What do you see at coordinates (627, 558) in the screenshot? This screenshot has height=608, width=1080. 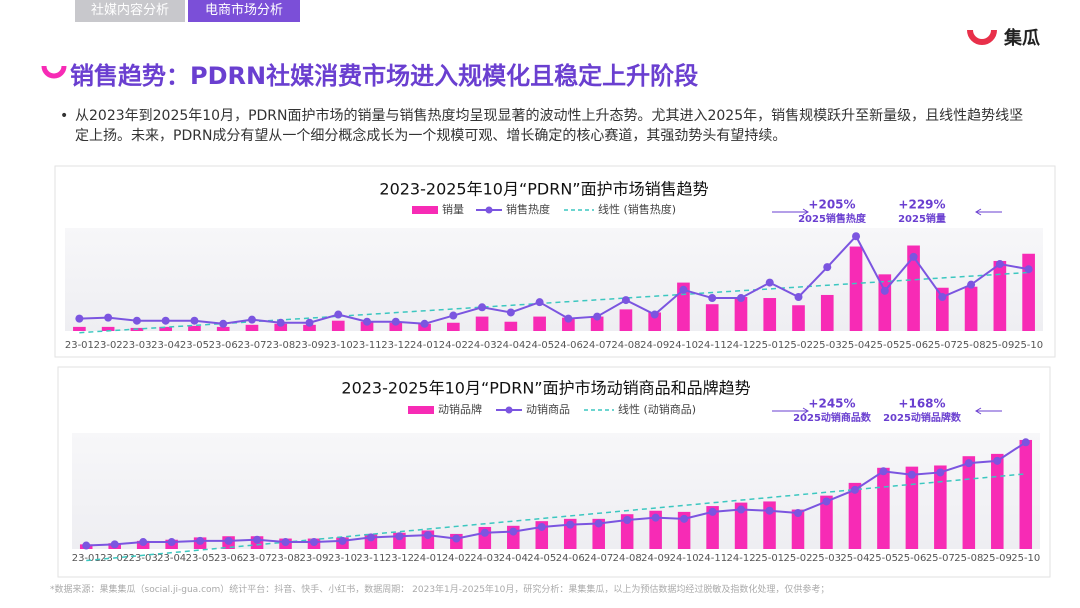 I see `x-tick-label: 24-08` at bounding box center [627, 558].